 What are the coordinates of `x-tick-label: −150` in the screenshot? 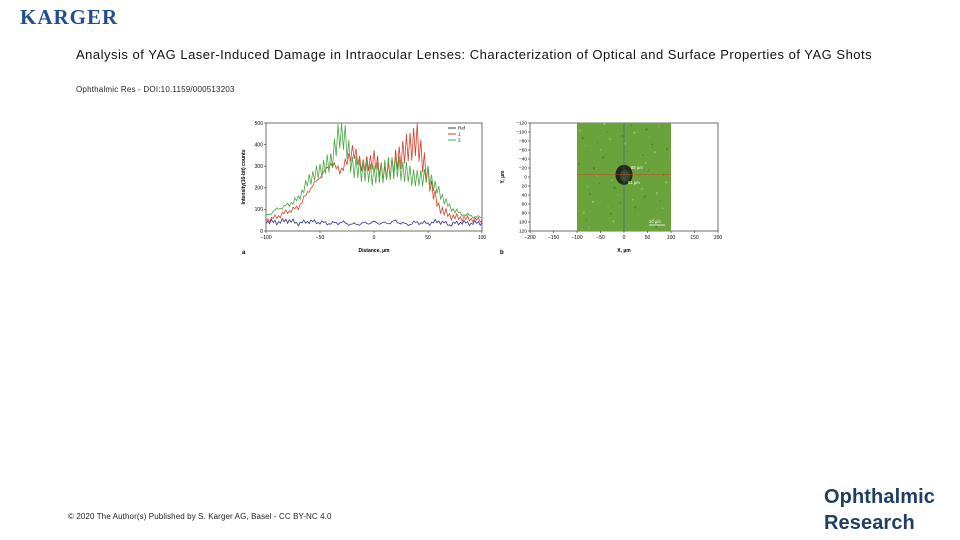 It's located at (553, 238).